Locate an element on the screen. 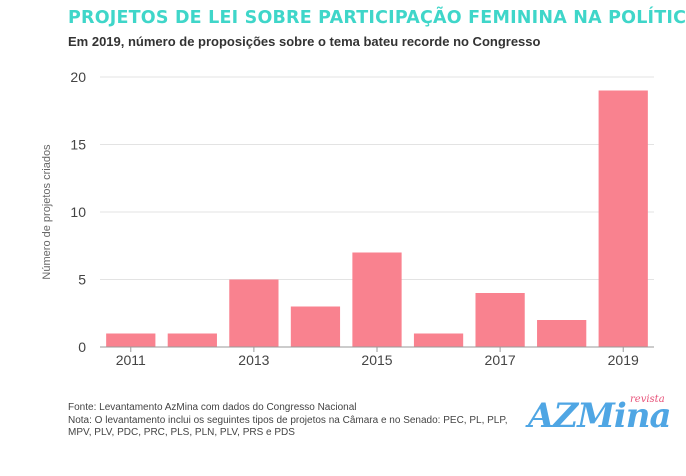  x-tick-label: 2015 is located at coordinates (376, 360).